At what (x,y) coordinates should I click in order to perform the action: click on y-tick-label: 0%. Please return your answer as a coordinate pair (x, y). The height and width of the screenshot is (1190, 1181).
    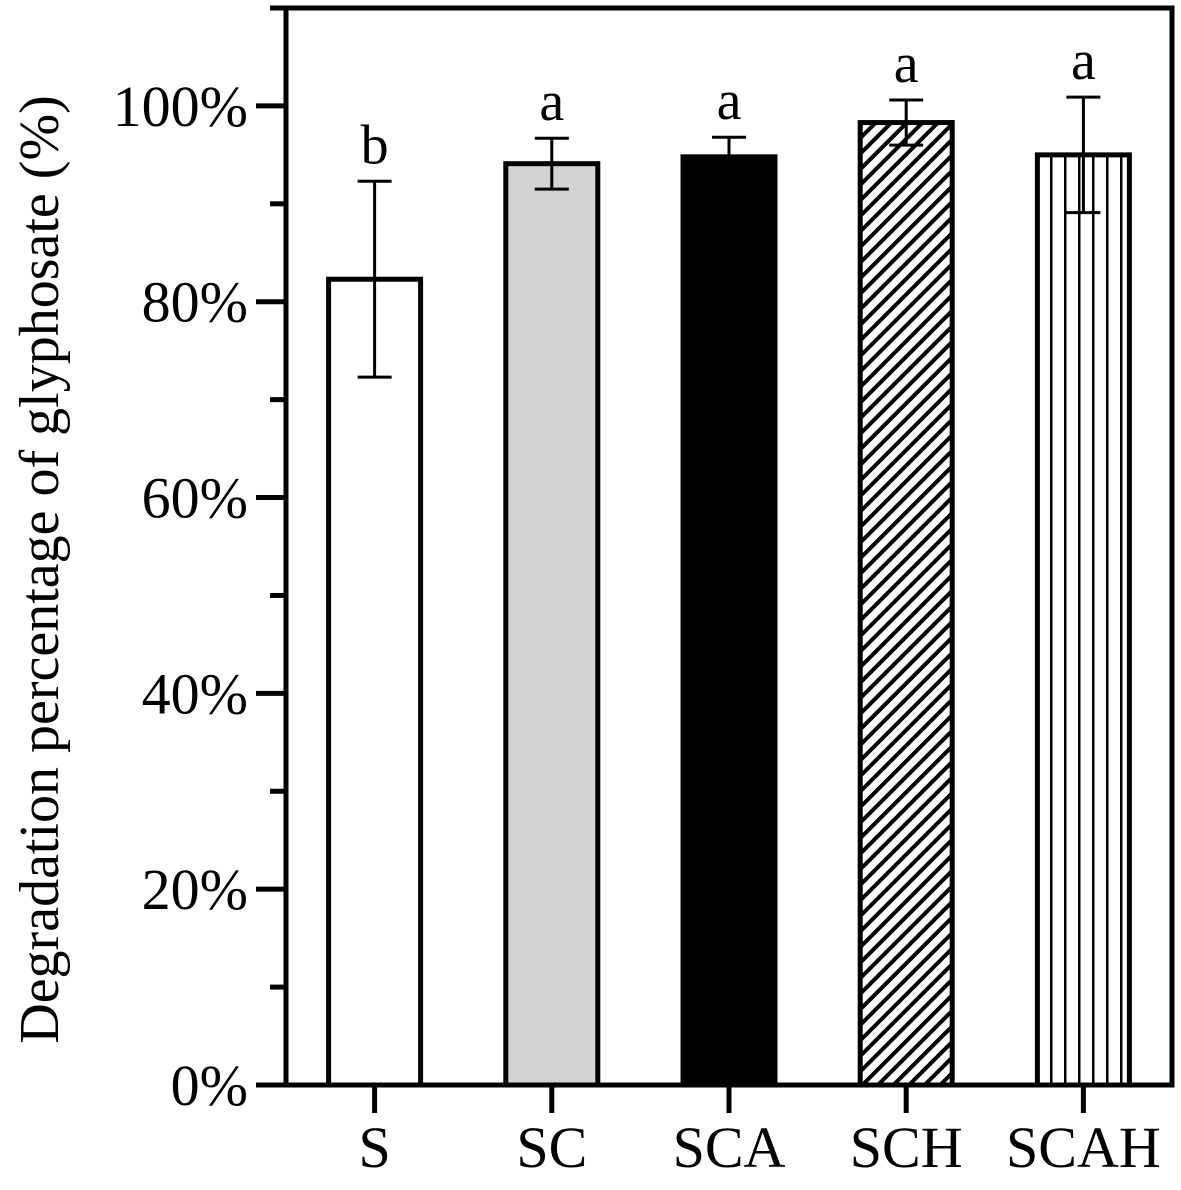
    Looking at the image, I should click on (209, 1085).